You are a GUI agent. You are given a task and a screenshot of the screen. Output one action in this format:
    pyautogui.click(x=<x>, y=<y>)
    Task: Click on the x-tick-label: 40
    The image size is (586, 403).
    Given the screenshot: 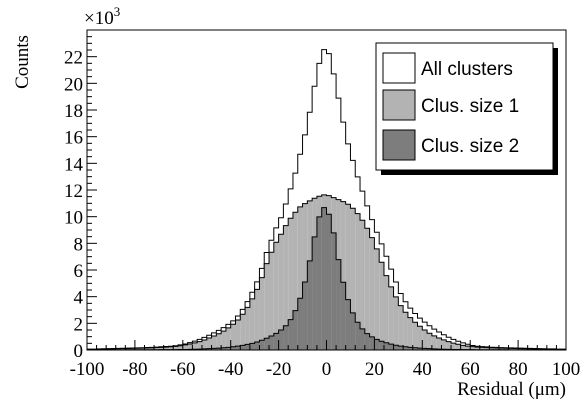 What is the action you would take?
    pyautogui.click(x=422, y=369)
    